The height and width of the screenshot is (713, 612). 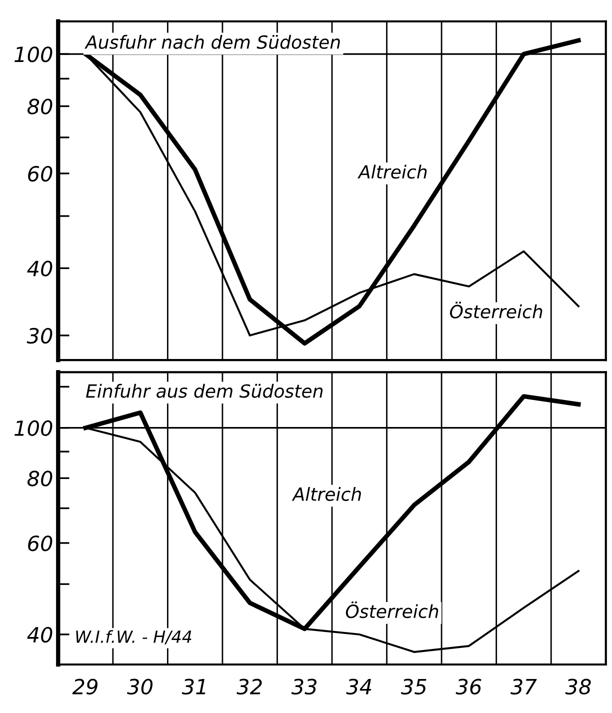 I want to click on x-tick-label: 32, so click(x=249, y=686).